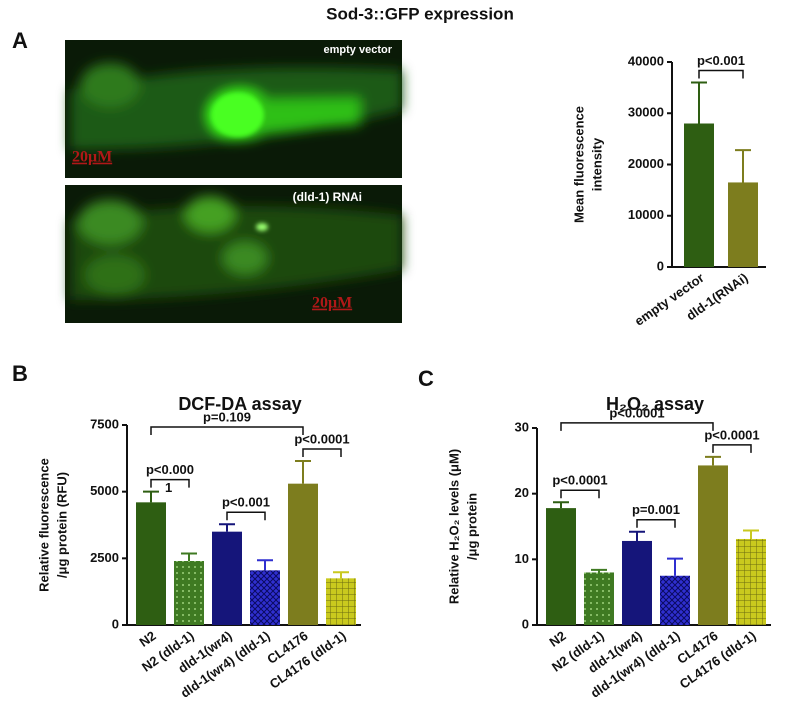 The image size is (787, 721). Describe the element at coordinates (522, 426) in the screenshot. I see `y-tick-label: 30` at that location.